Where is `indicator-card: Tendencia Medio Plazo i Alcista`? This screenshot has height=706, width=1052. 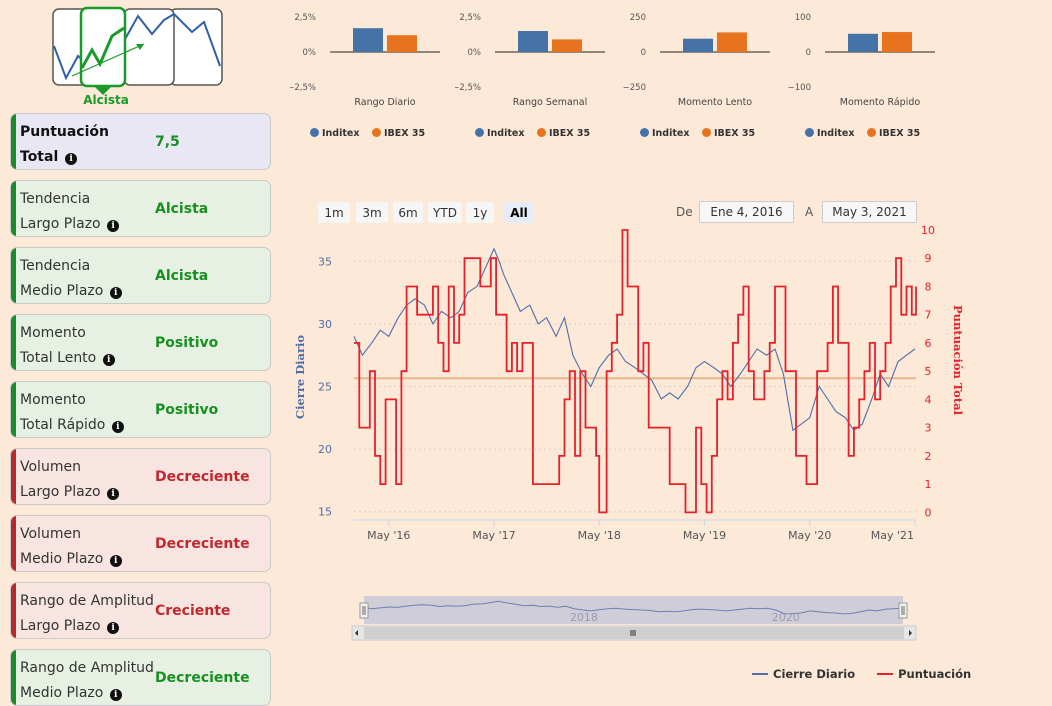
indicator-card: Tendencia Medio Plazo i Alcista is located at coordinates (140, 275).